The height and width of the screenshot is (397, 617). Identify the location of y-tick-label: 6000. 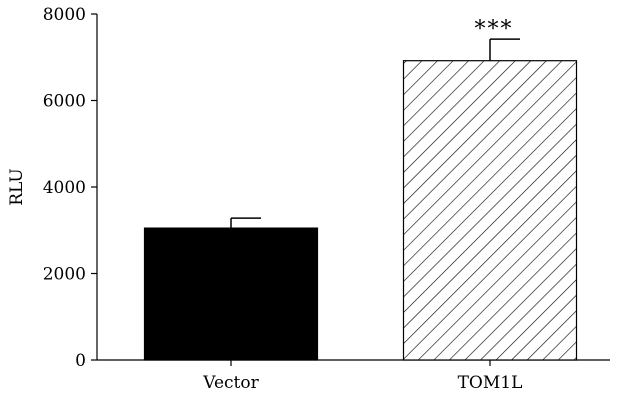
(64, 102).